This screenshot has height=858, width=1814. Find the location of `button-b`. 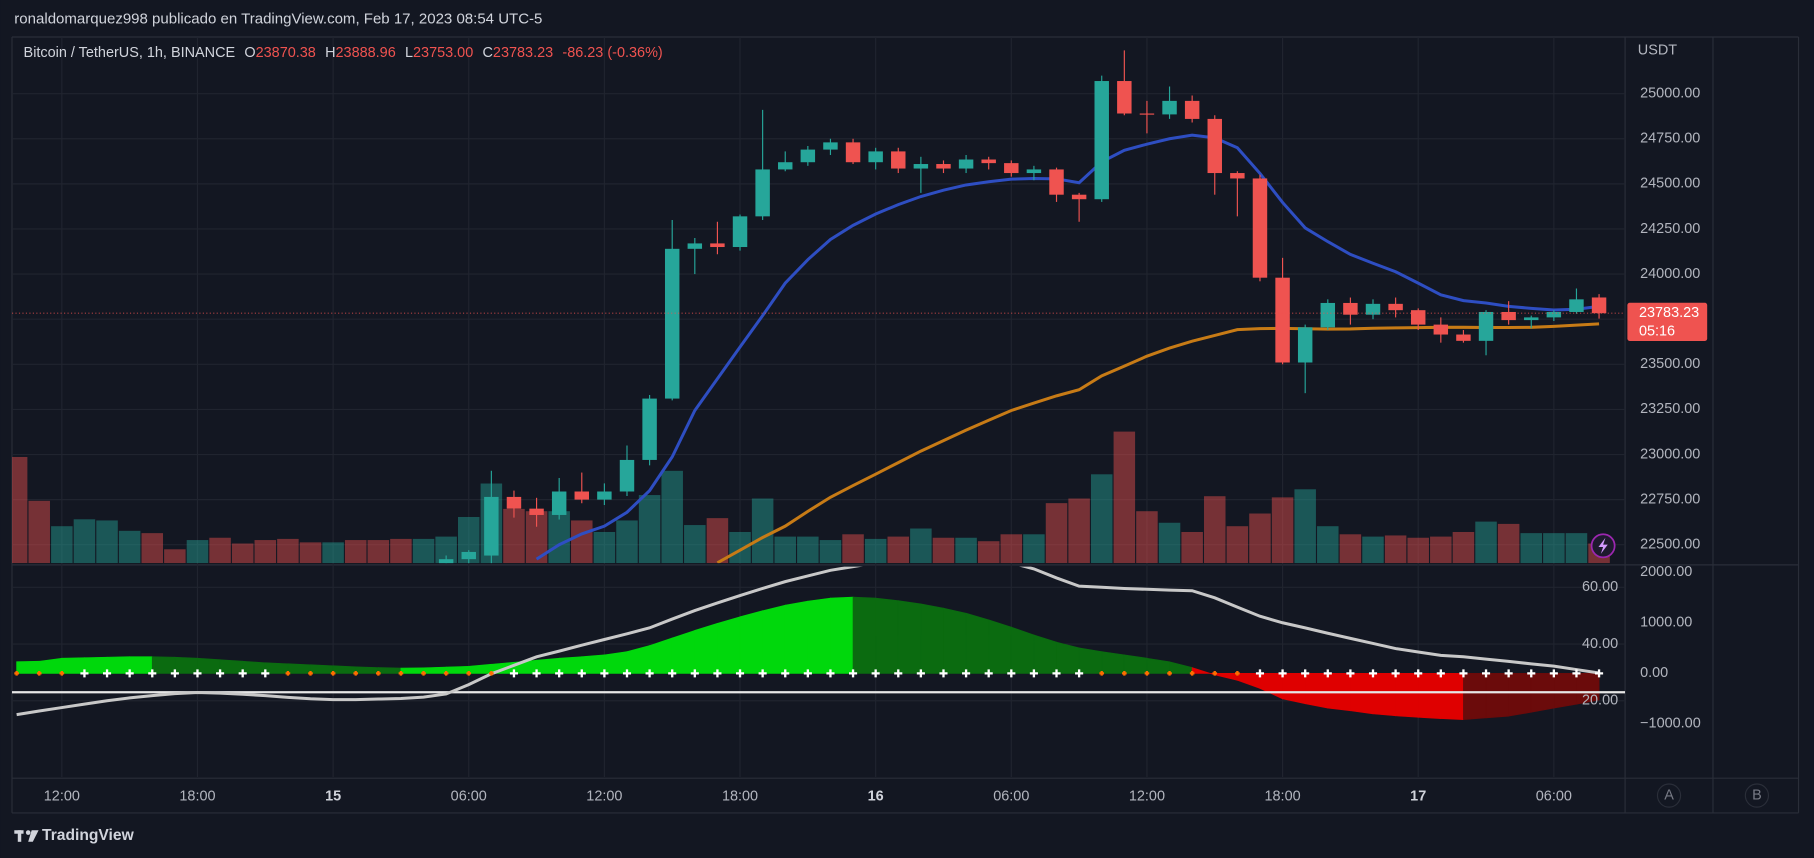

button-b is located at coordinates (1757, 795).